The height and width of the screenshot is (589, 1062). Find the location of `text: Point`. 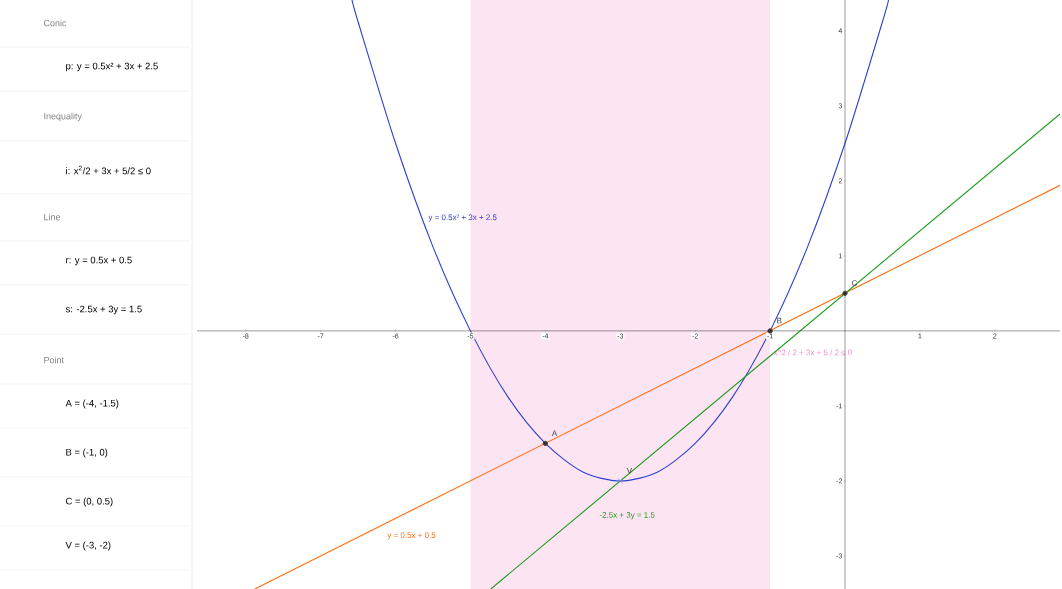

text: Point is located at coordinates (54, 360).